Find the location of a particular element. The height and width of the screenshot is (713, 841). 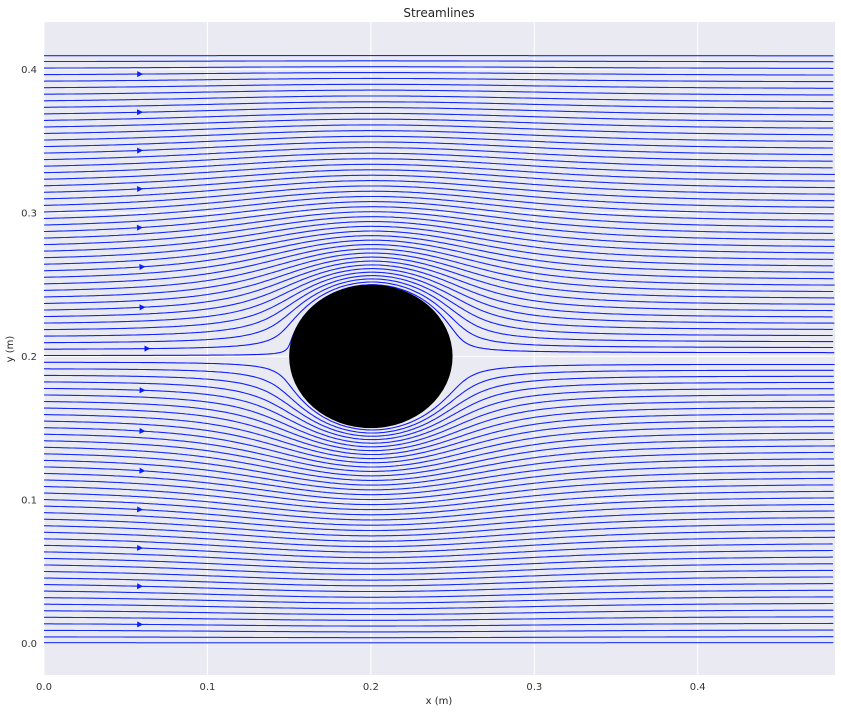

x-tick-labels: 0.0 0.1 0.2 0.3 0.4 is located at coordinates (371, 687).